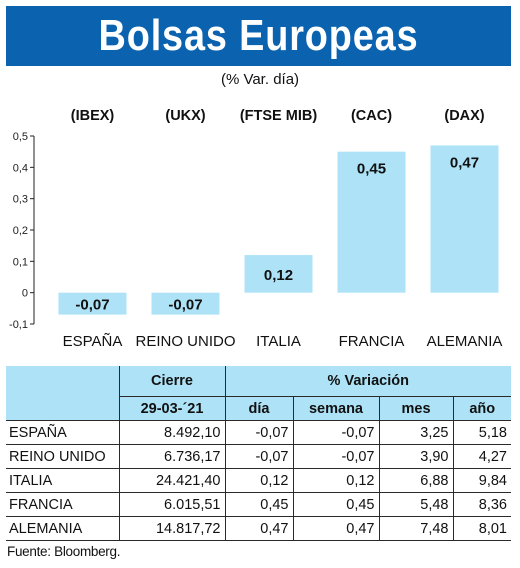  I want to click on data-label: 0,12, so click(278, 275).